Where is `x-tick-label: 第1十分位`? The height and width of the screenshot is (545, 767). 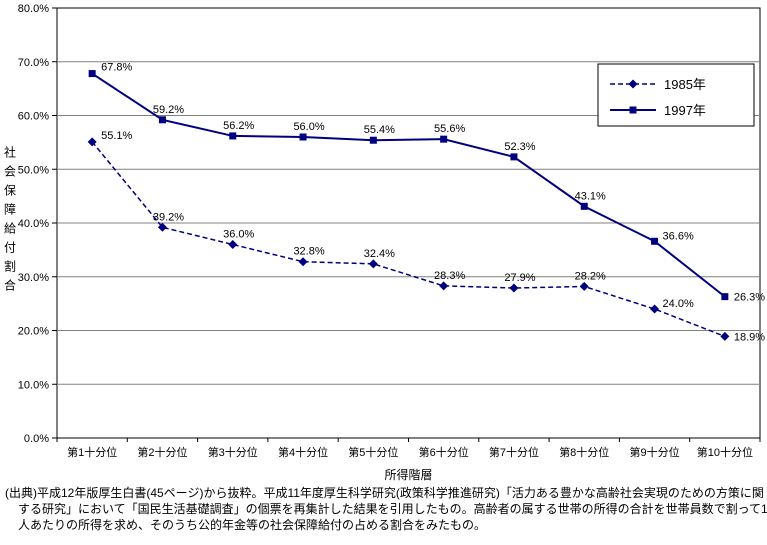 x-tick-label: 第1十分位 is located at coordinates (92, 452).